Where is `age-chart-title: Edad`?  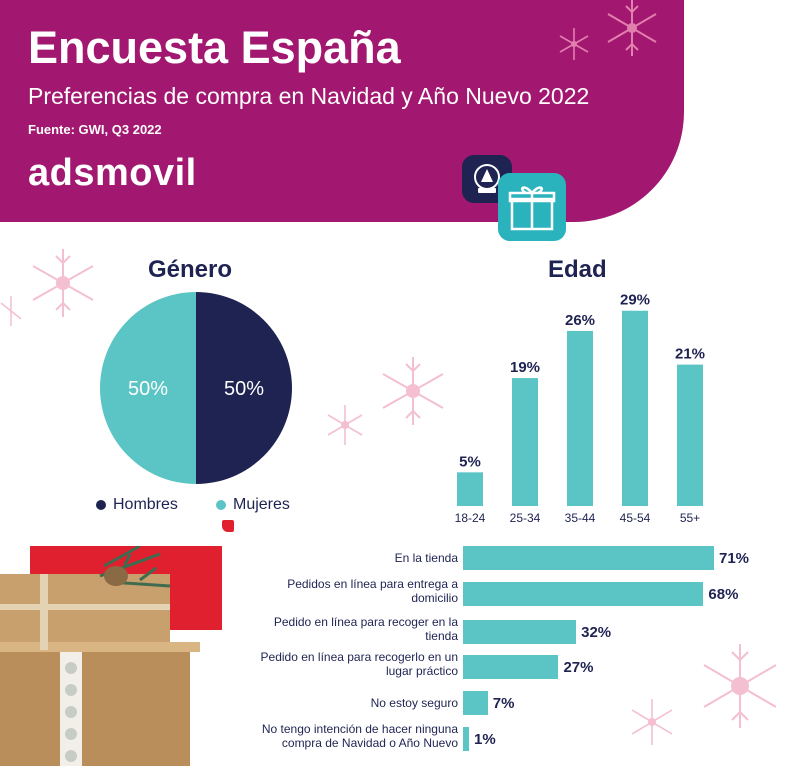 age-chart-title: Edad is located at coordinates (577, 269).